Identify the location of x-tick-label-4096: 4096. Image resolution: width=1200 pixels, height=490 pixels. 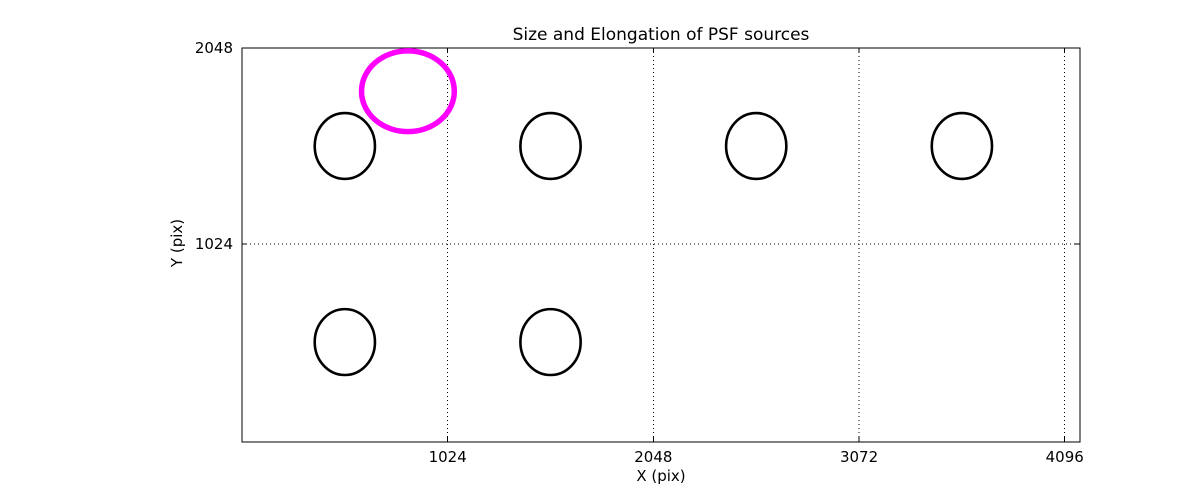
(1065, 457).